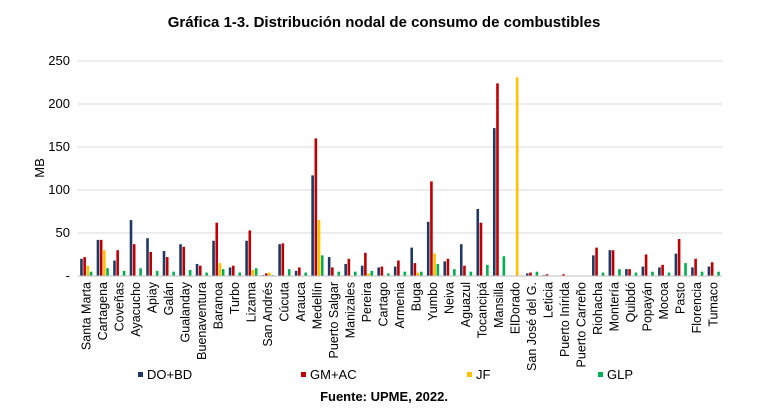  Describe the element at coordinates (620, 374) in the screenshot. I see `legend-label: GLP` at that location.